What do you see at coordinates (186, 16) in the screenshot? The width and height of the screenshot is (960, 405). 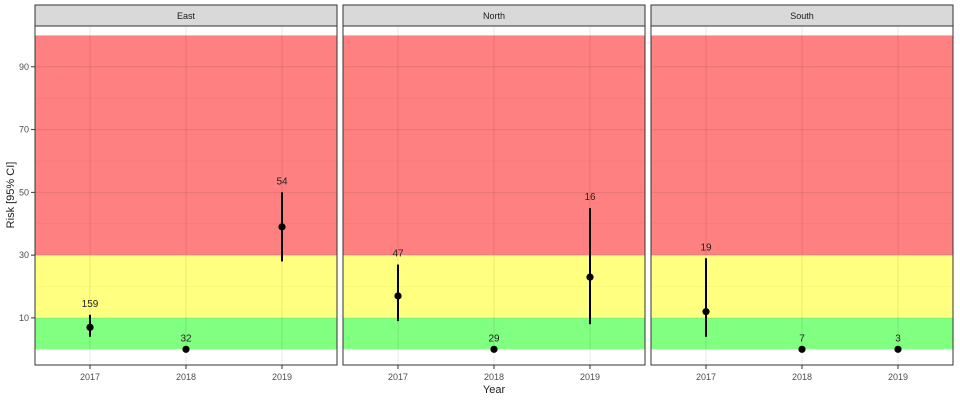 I see `facet-strip-label: East` at bounding box center [186, 16].